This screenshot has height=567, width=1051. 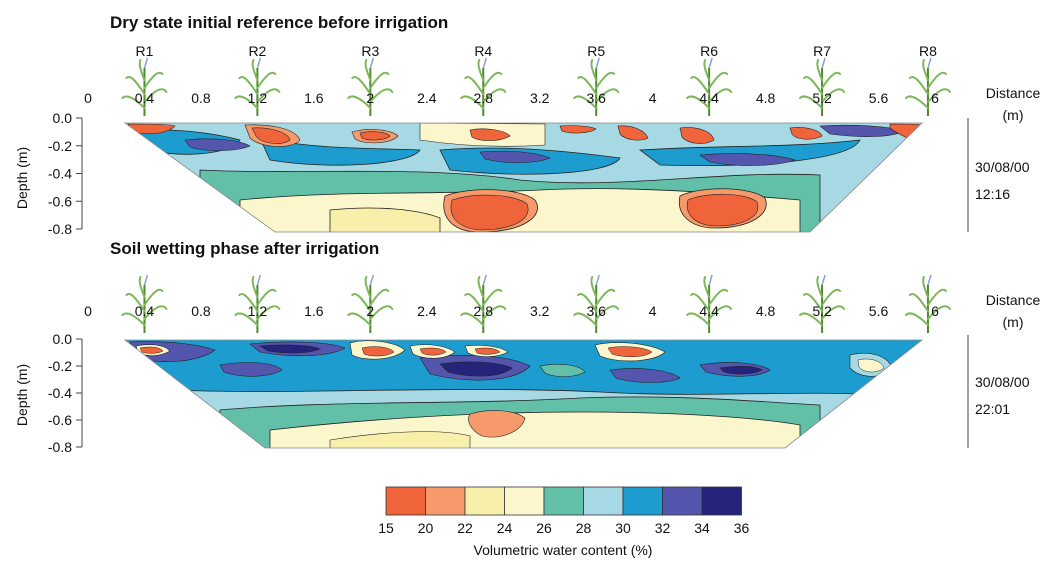 I want to click on panel-bottom-x-ticks: 0 0.4 0.8 1.2 1.6 2 2.4 2.8 3.2 3.6 4 4.4 4.8 5.2 5.6 6, so click(x=511, y=311).